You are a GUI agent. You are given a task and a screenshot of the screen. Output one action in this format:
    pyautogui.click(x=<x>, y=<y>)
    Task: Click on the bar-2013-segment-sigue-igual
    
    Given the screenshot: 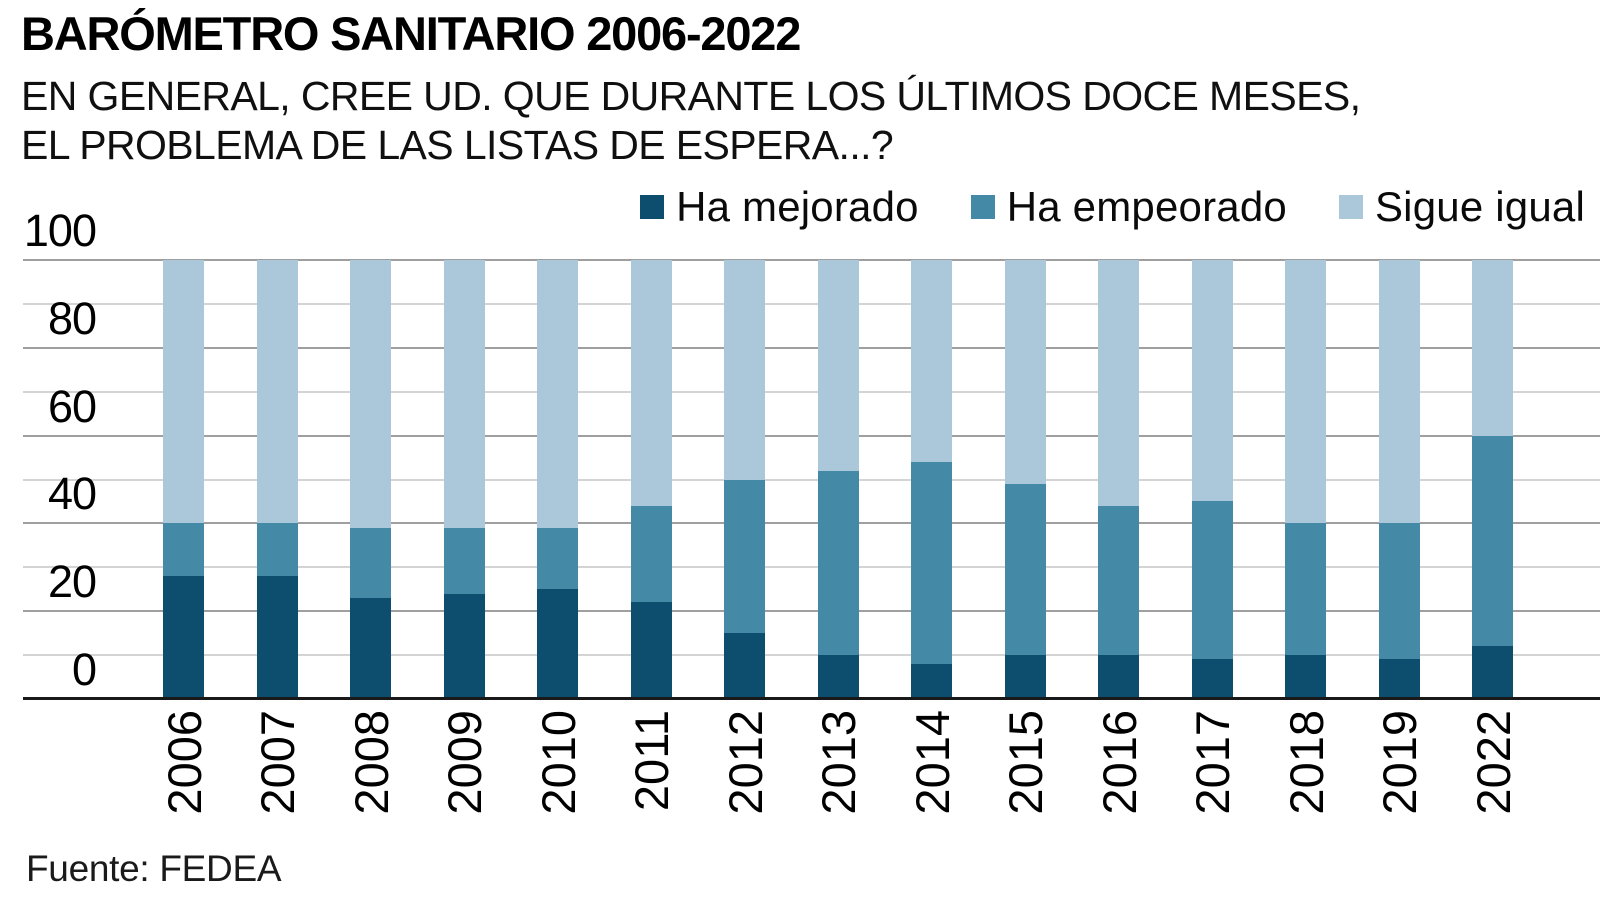 What is the action you would take?
    pyautogui.click(x=838, y=365)
    